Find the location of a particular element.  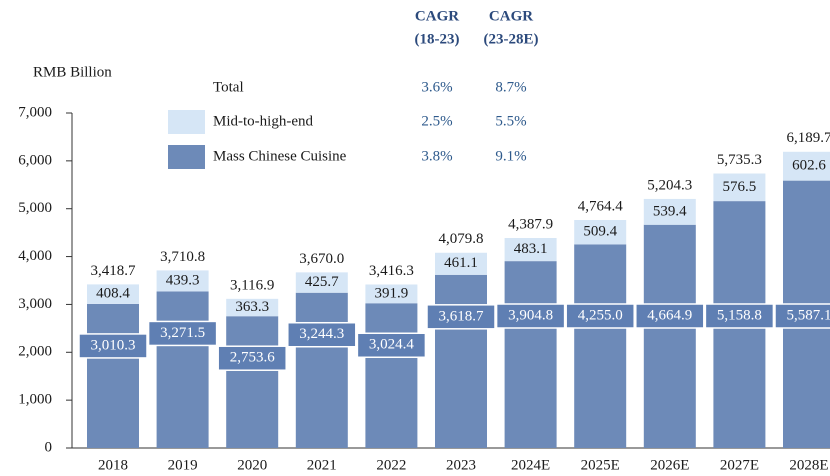

data-label: 408.4 is located at coordinates (113, 294).